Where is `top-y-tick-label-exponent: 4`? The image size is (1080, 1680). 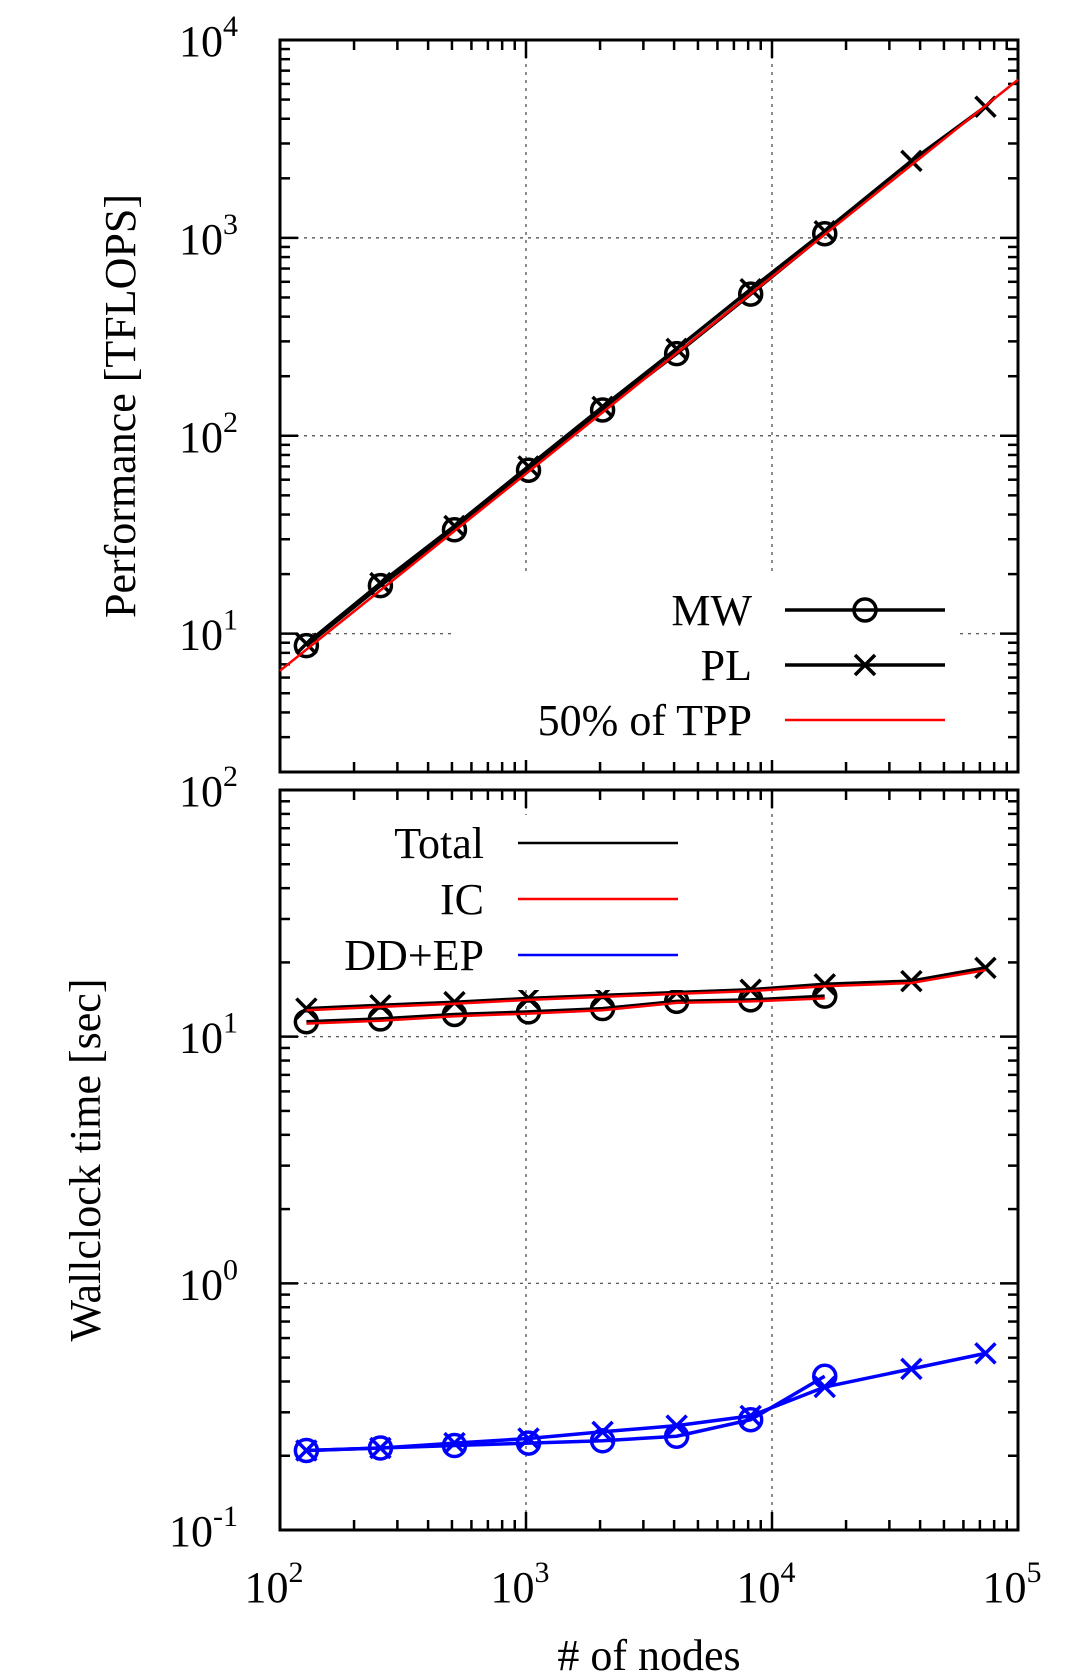
top-y-tick-label-exponent: 4 is located at coordinates (230, 26).